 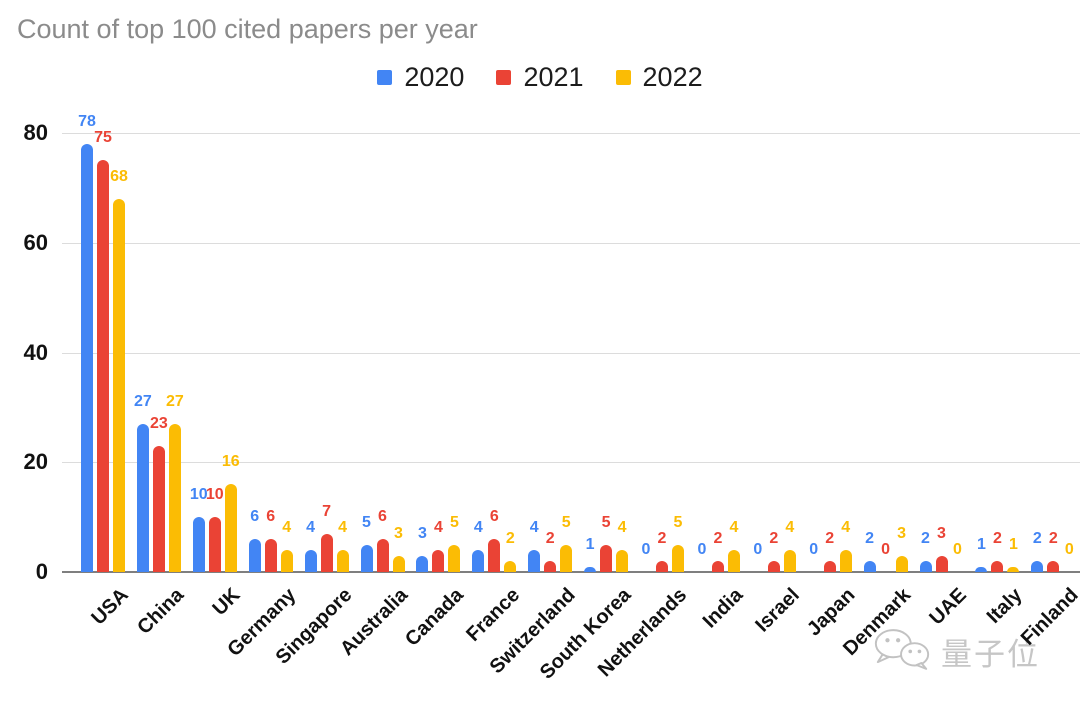 I want to click on value-label-japan-2021: 2, so click(x=830, y=539).